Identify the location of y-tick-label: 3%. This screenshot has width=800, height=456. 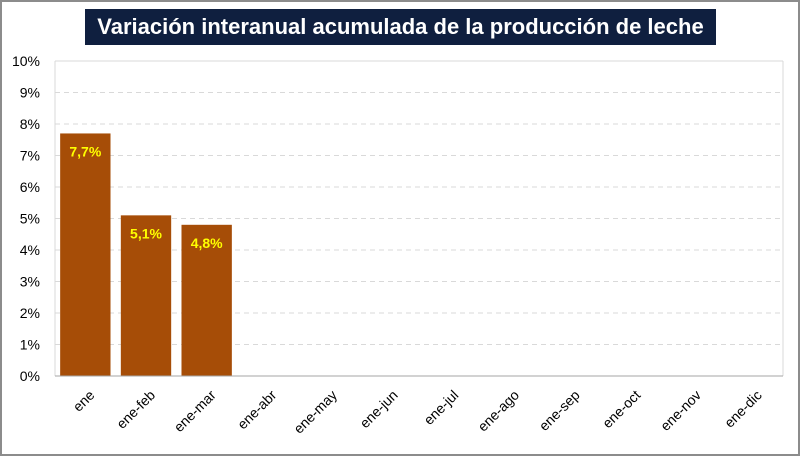
(30, 282).